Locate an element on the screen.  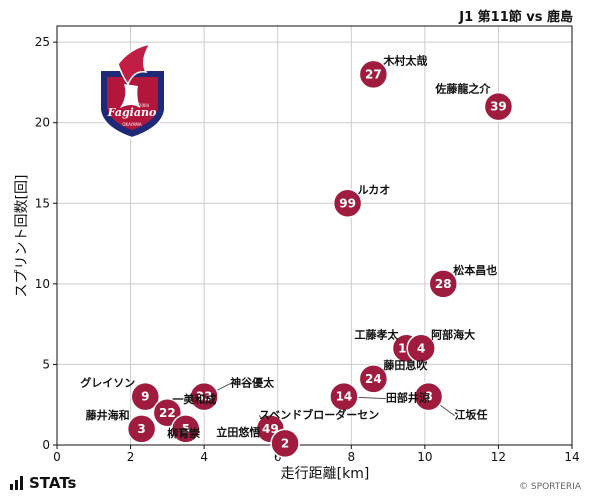
player-name: ルカオ is located at coordinates (374, 189).